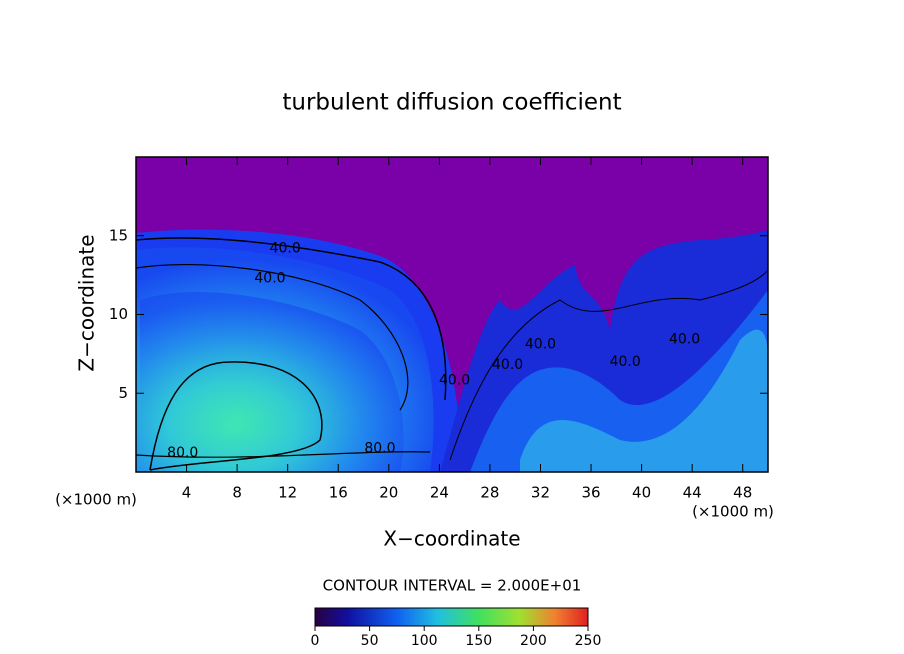 The image size is (904, 654). Describe the element at coordinates (478, 641) in the screenshot. I see `colorbar-tick-label: 150` at that location.